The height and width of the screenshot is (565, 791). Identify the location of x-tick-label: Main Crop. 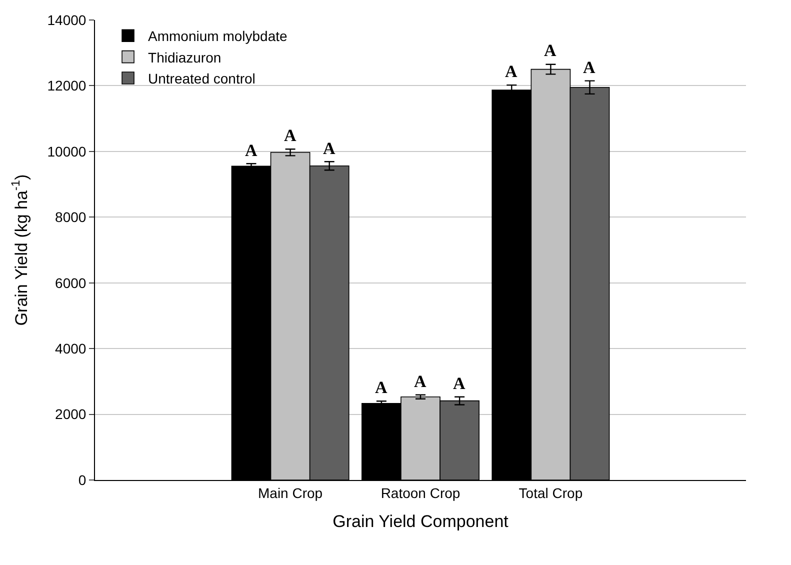
(290, 492).